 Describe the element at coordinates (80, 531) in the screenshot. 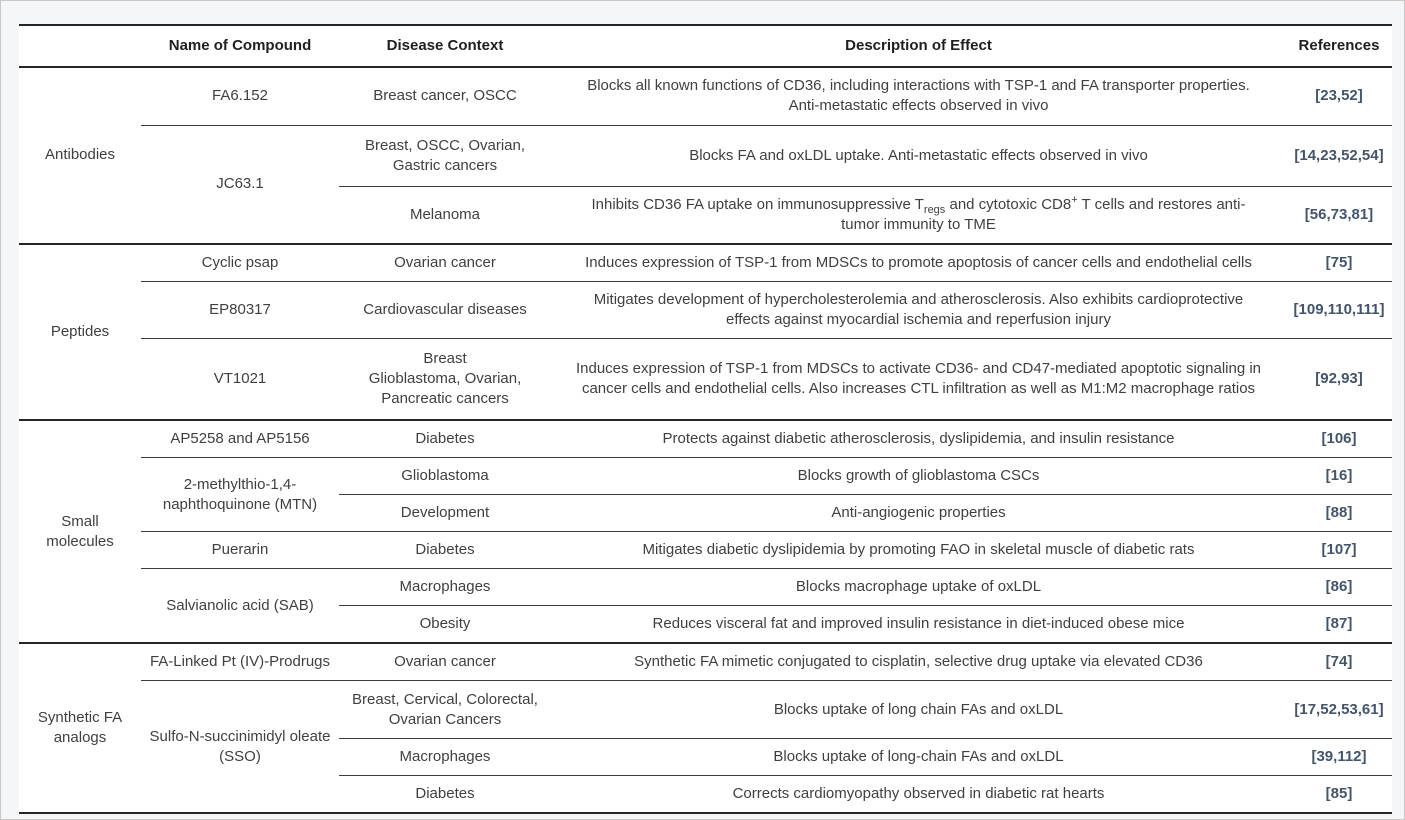

I see `category-cell: Small molecules` at that location.